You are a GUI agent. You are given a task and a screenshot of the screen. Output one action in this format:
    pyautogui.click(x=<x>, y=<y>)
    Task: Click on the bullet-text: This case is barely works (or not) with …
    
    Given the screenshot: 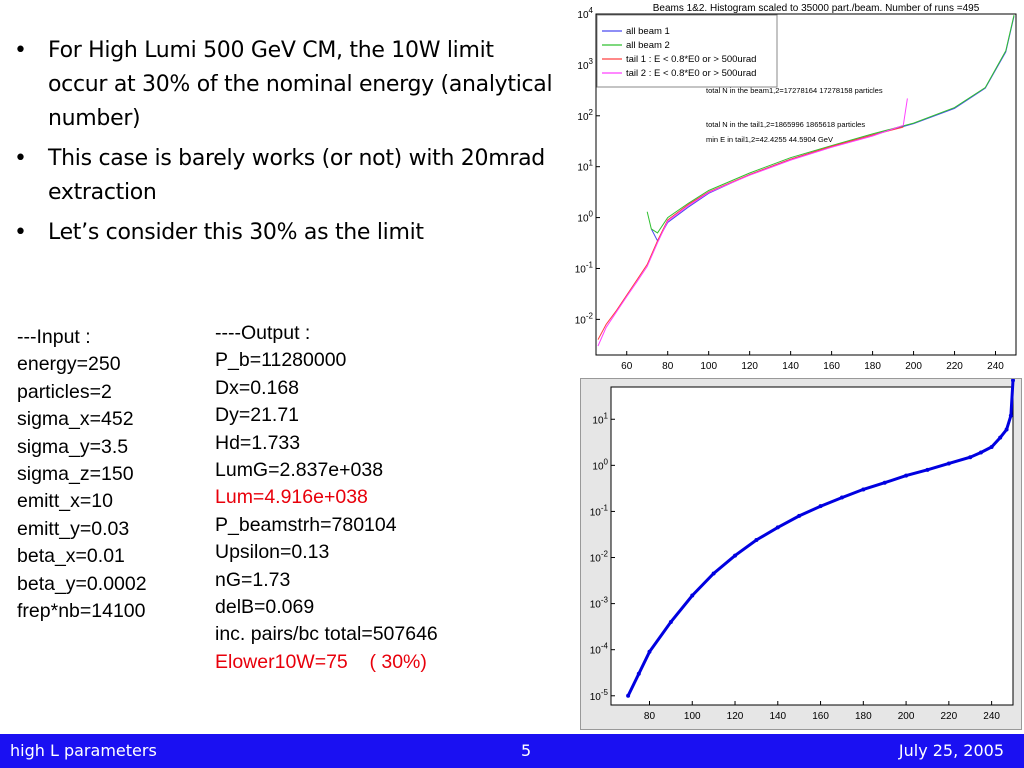 What is the action you would take?
    pyautogui.click(x=296, y=175)
    